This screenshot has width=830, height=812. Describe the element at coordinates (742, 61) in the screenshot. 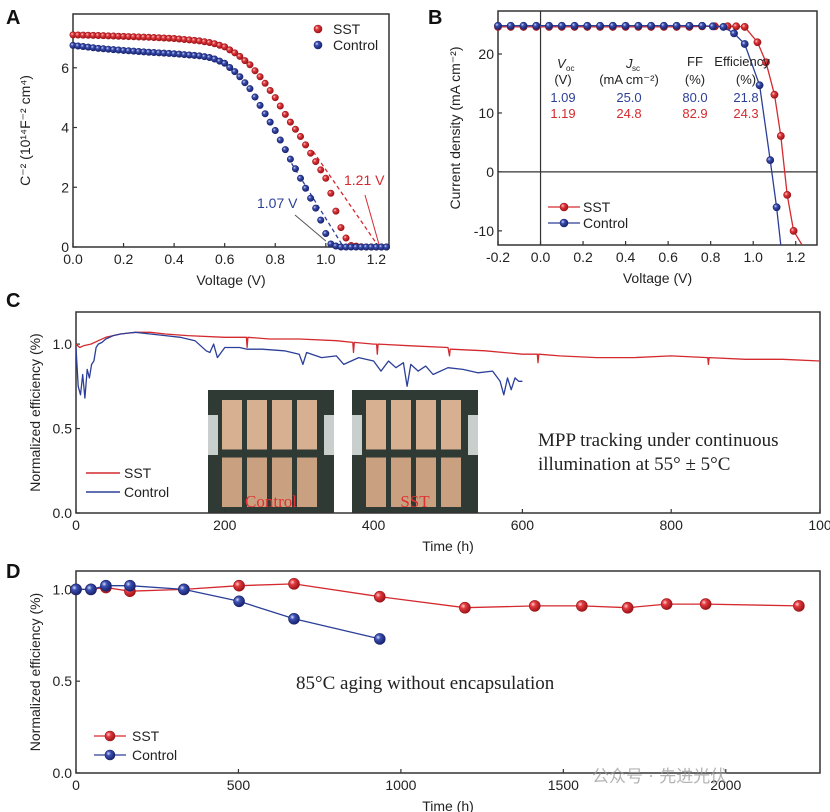

I see `table-header-efficiency: Efficiency` at that location.